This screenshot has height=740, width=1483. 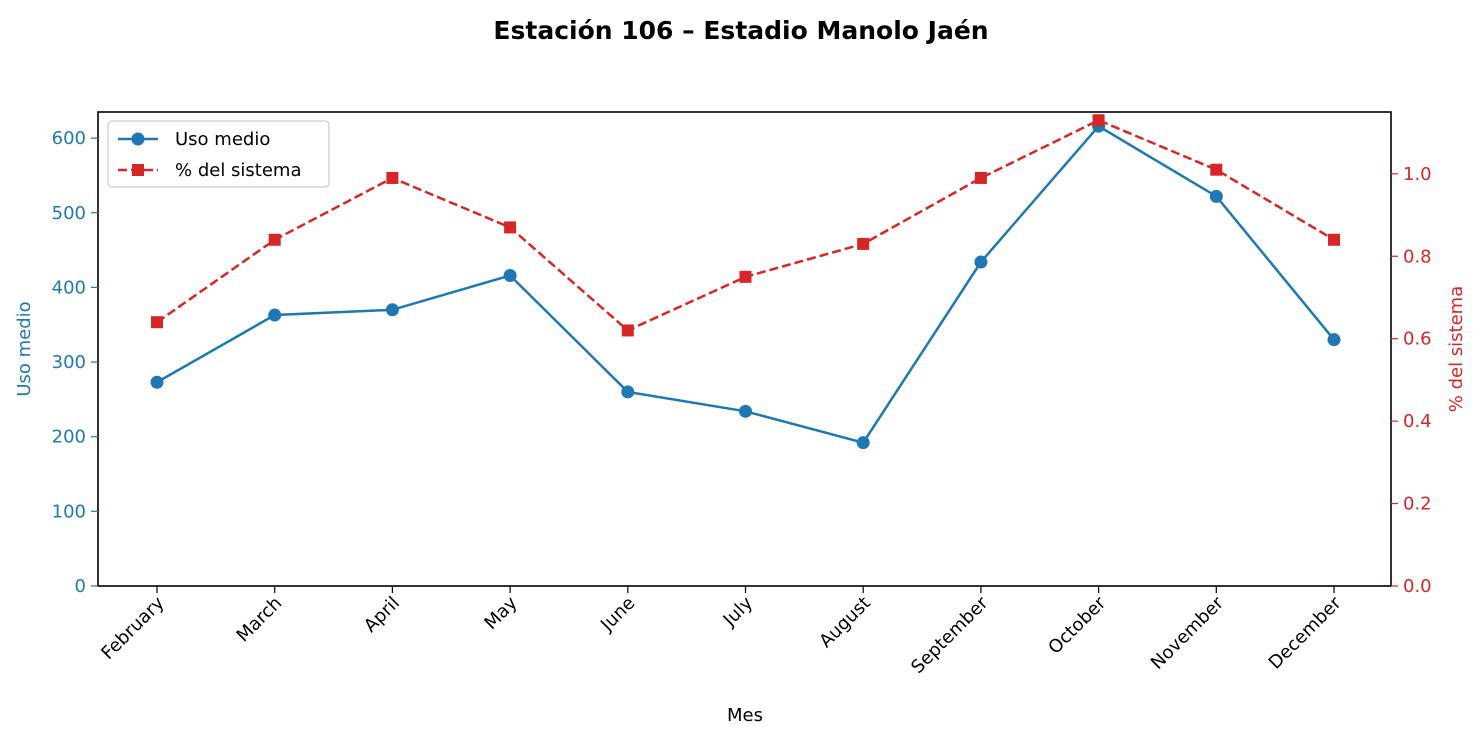 I want to click on y-left-tick-label-0: 0, so click(x=80, y=586).